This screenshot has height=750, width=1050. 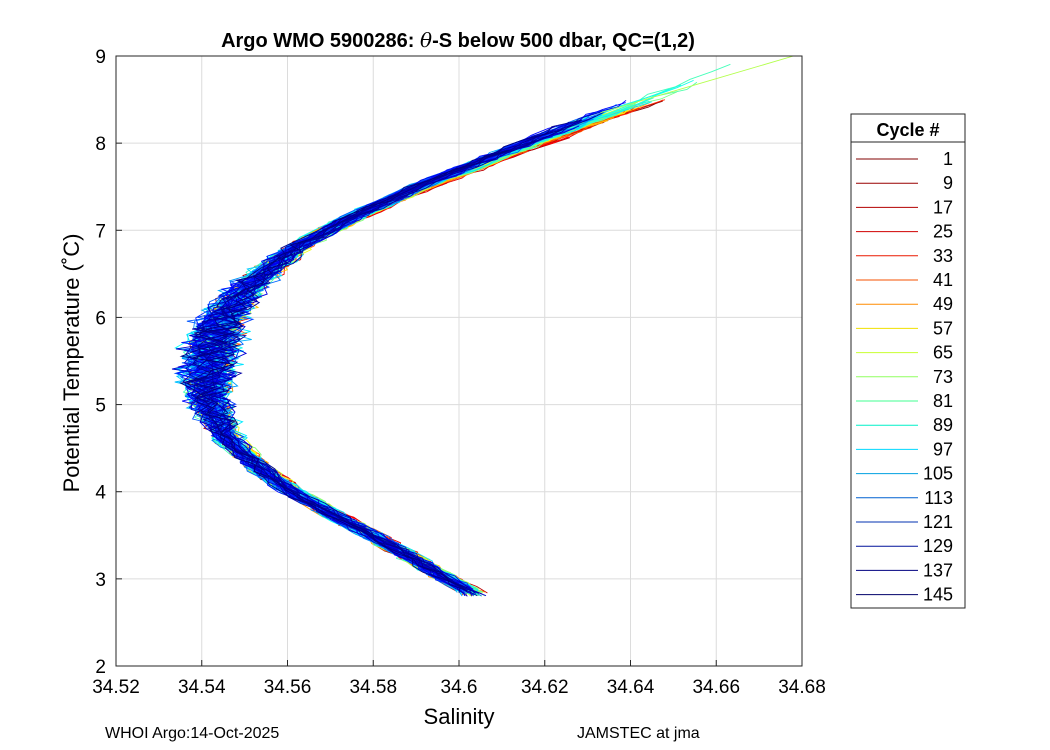 I want to click on y-tick-label: 9, so click(x=100, y=57).